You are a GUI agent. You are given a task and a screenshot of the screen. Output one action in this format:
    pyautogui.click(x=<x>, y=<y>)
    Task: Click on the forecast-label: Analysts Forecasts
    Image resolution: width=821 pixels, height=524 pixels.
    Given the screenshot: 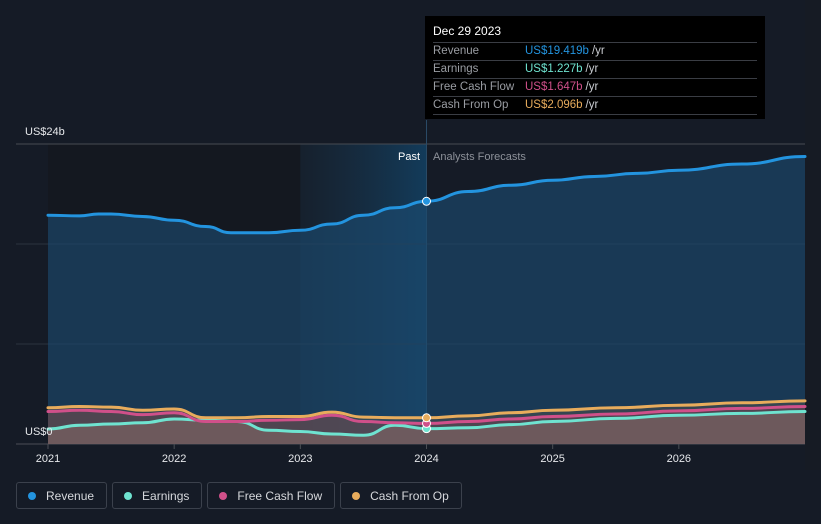 What is the action you would take?
    pyautogui.click(x=479, y=157)
    